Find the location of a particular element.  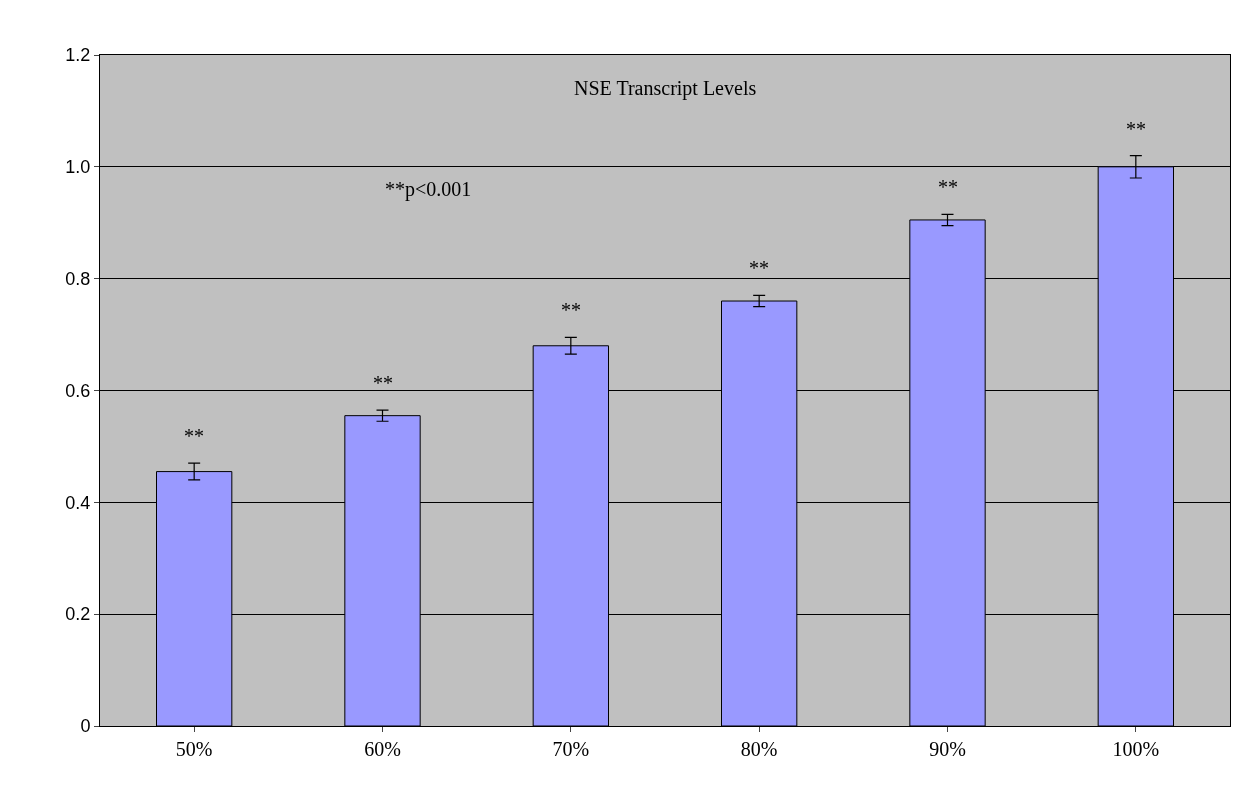

x-tick-label: 50% is located at coordinates (194, 749).